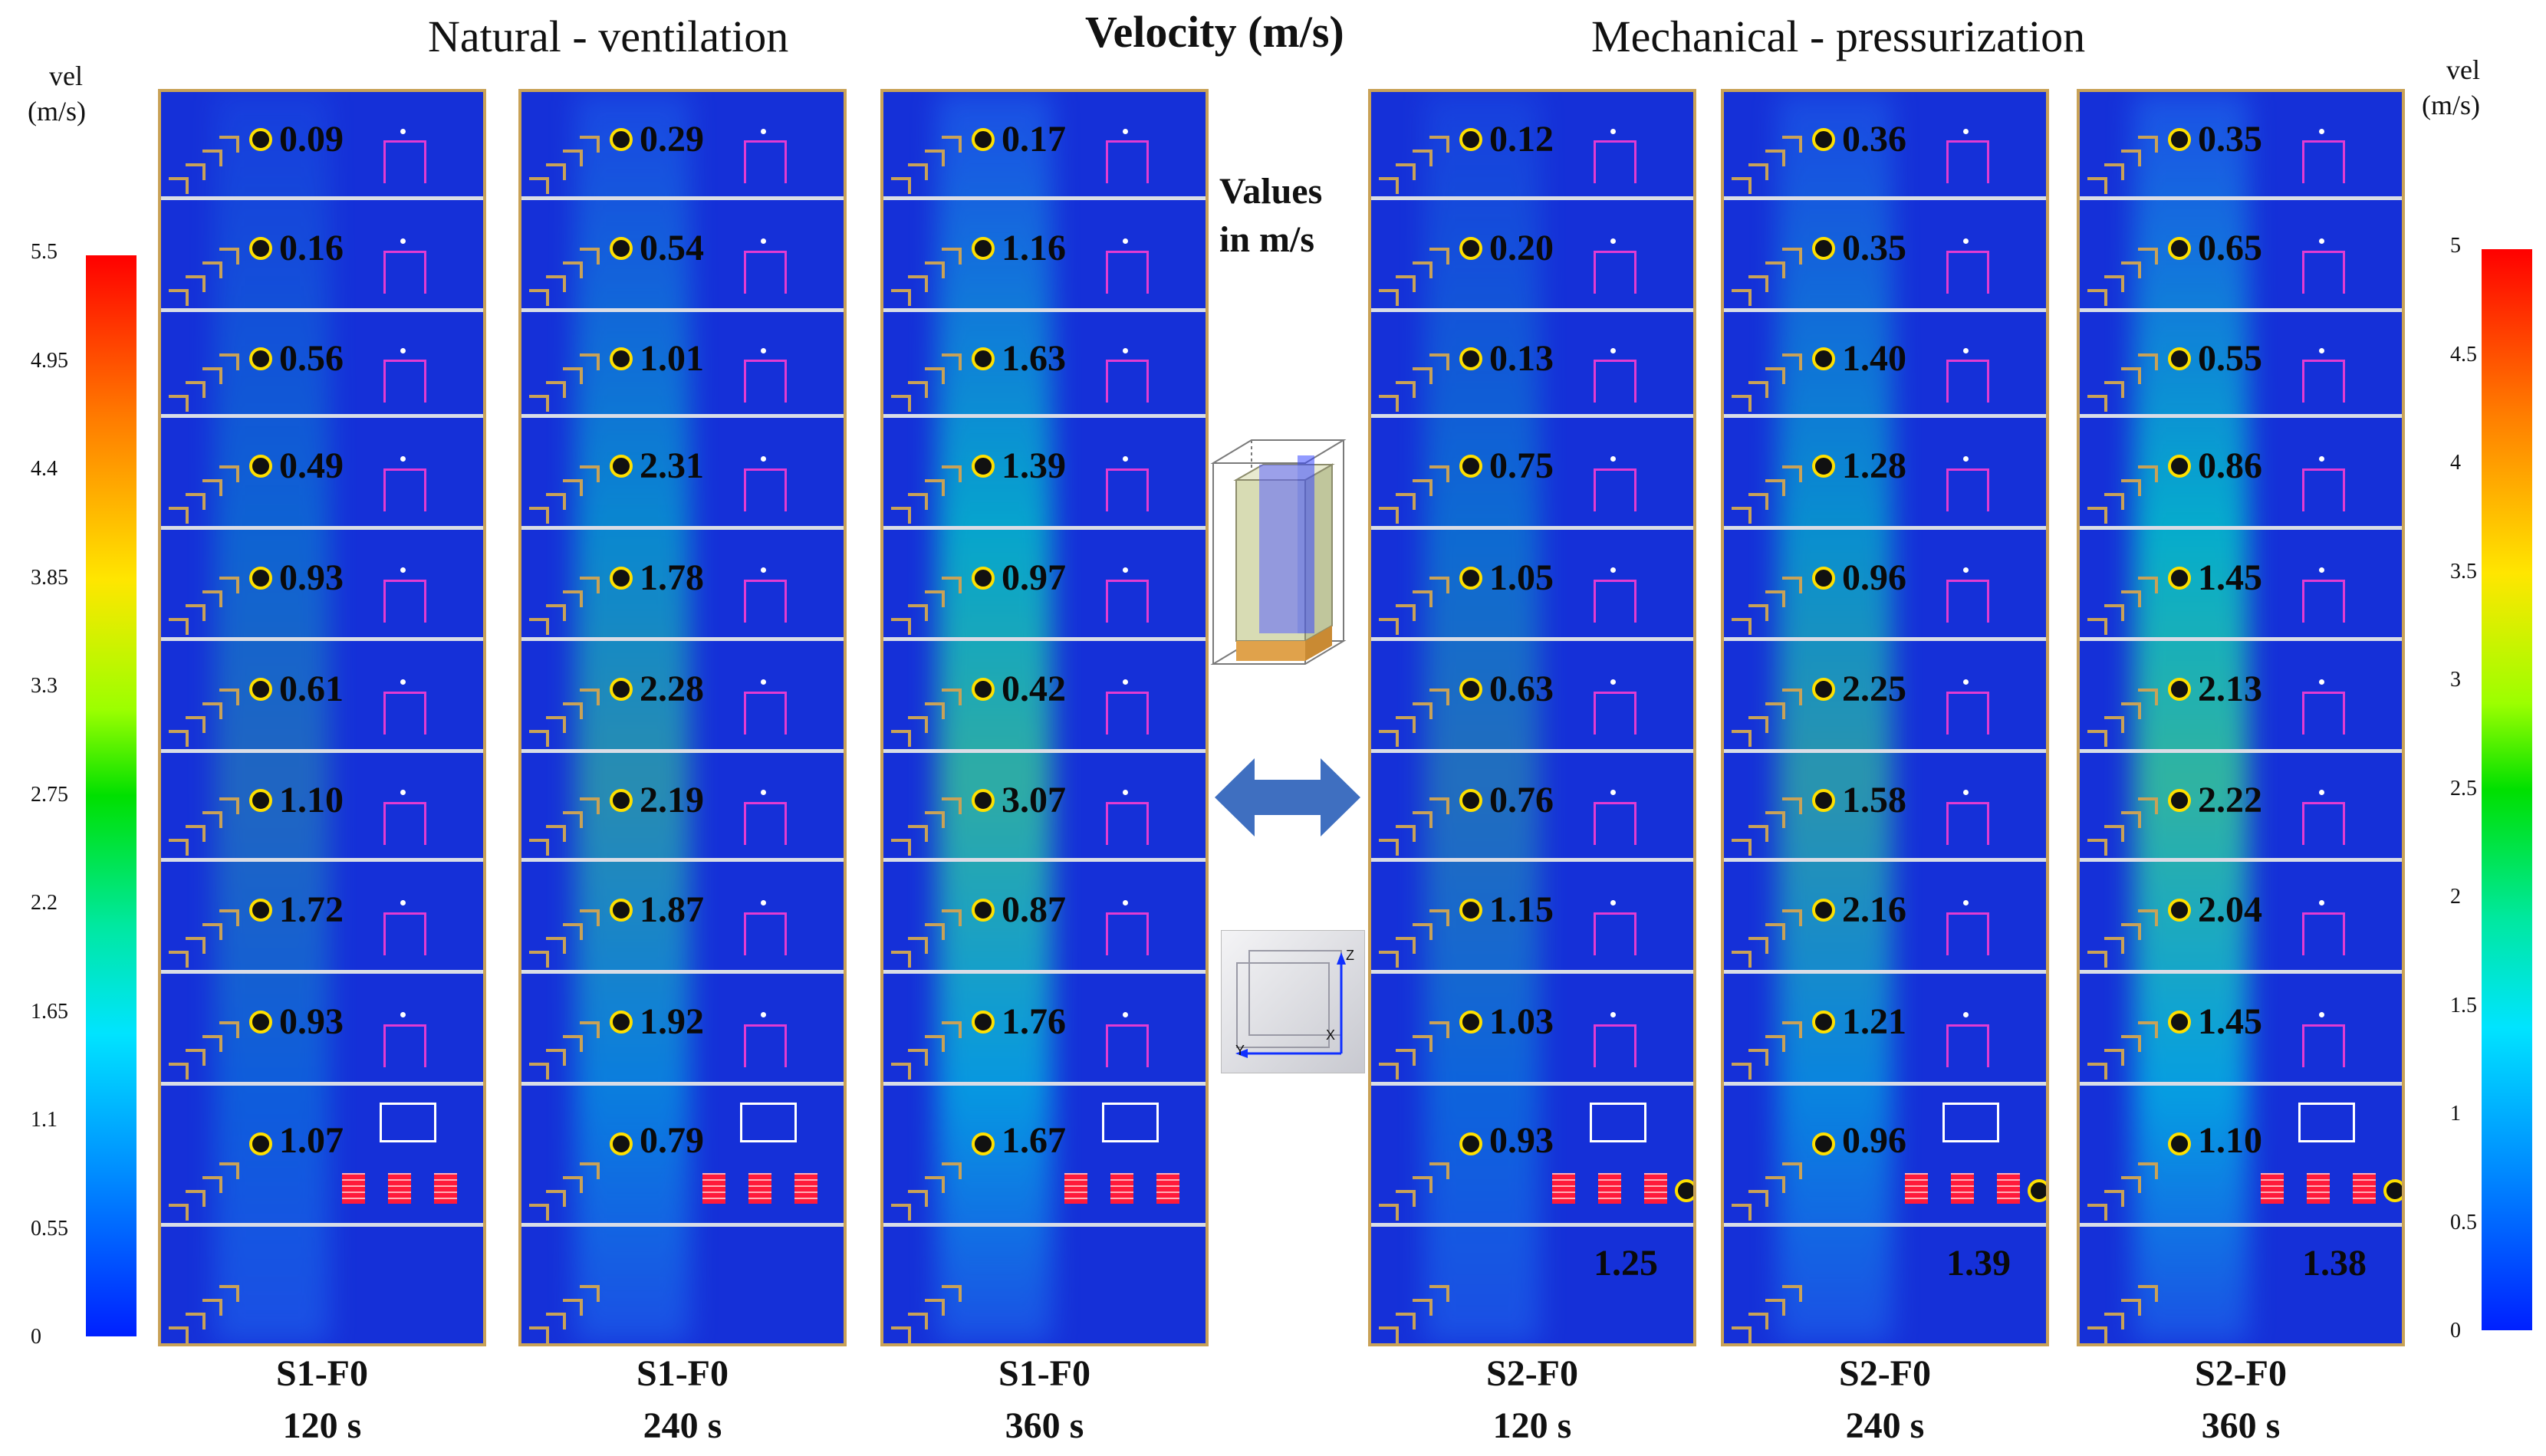 This screenshot has width=2546, height=1456. What do you see at coordinates (1044, 717) in the screenshot?
I see `cfd-panel: 0.17 1.16 1.63 1.39 0.97 0.42 3.07 0.87 1.76 1.67` at bounding box center [1044, 717].